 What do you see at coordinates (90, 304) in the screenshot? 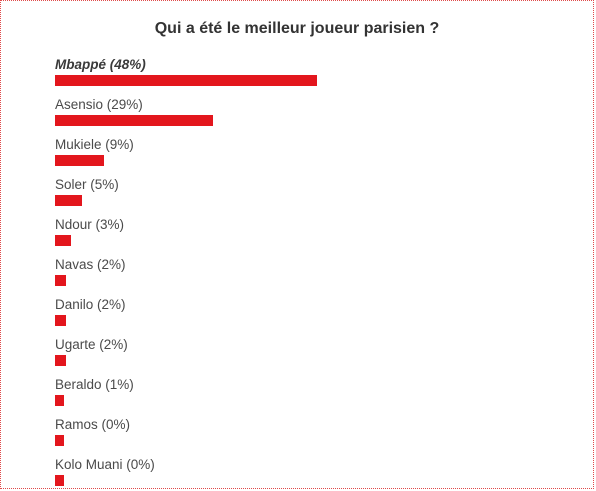
I see `poll-option-label: Danilo (2%)` at bounding box center [90, 304].